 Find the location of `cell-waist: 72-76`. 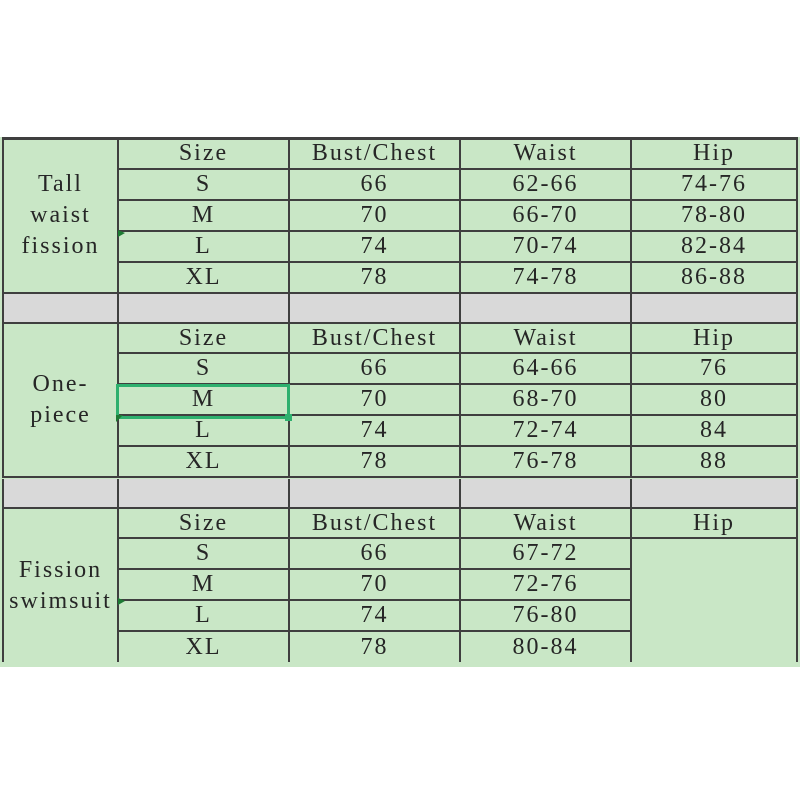

cell-waist: 72-76 is located at coordinates (546, 585).